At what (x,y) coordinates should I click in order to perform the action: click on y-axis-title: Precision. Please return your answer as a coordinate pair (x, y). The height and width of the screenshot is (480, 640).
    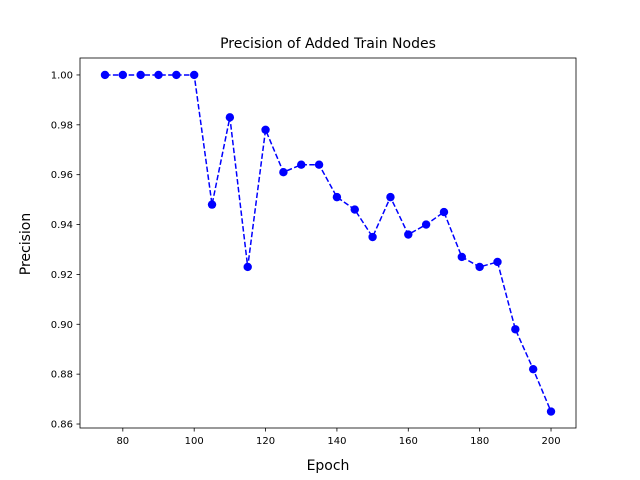
    Looking at the image, I should click on (26, 244).